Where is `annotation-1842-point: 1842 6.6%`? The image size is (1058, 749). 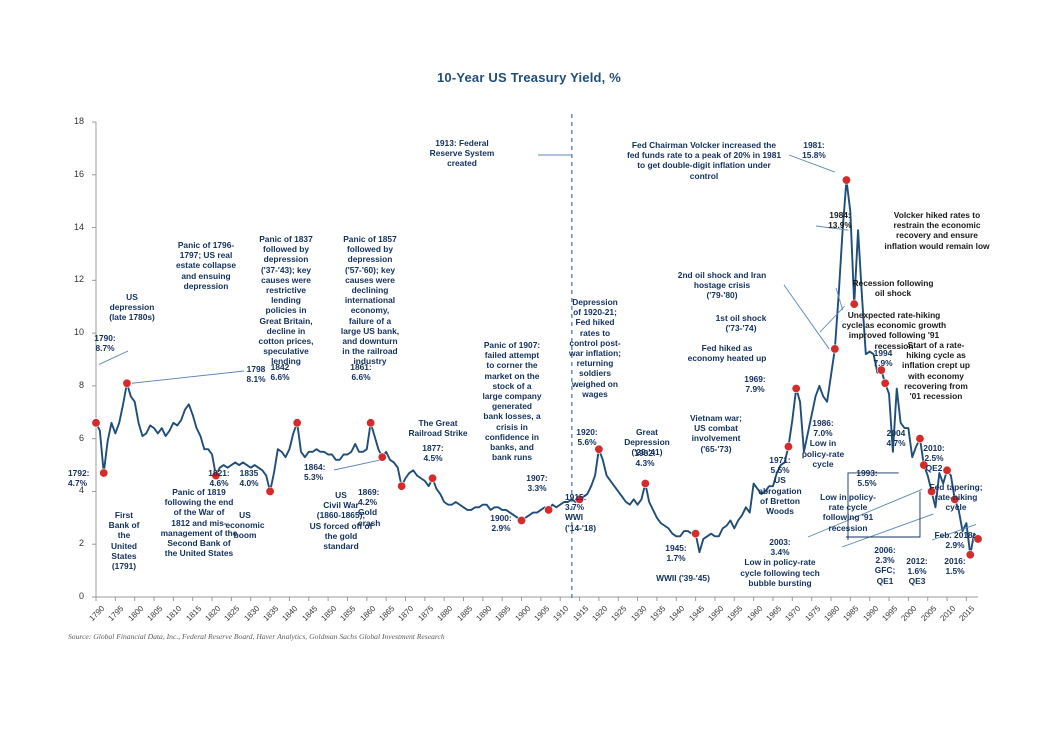 annotation-1842-point: 1842 6.6% is located at coordinates (280, 372).